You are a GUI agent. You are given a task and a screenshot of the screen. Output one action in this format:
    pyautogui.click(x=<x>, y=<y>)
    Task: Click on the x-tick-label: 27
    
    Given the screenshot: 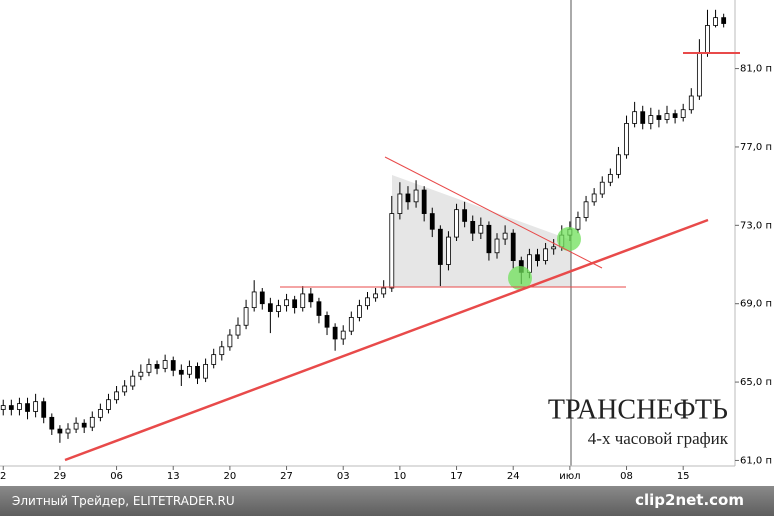 What is the action you would take?
    pyautogui.click(x=286, y=476)
    